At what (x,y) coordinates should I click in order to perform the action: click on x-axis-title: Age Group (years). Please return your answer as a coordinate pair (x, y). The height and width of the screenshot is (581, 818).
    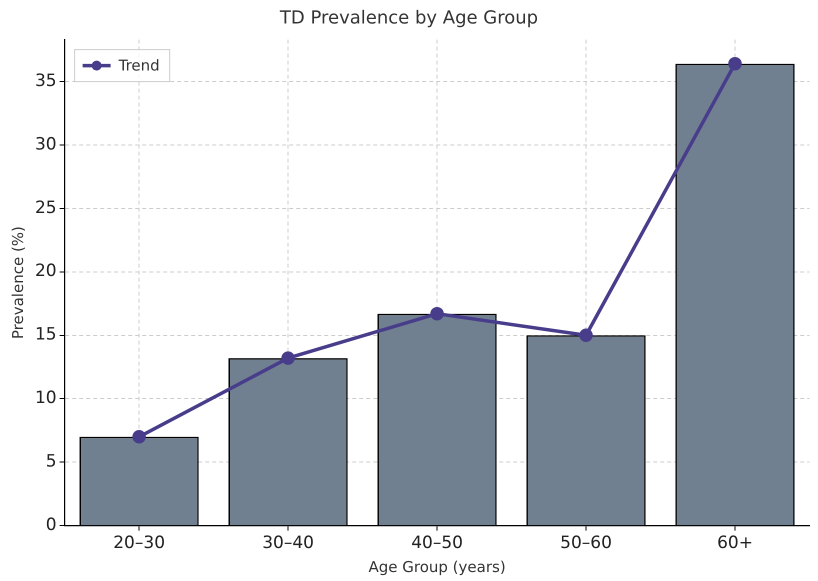
    Looking at the image, I should click on (437, 567).